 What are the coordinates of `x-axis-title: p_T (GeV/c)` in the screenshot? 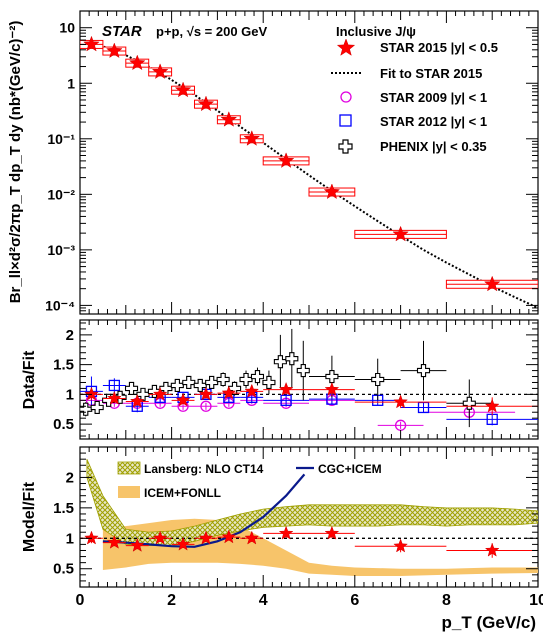 It's located at (489, 622).